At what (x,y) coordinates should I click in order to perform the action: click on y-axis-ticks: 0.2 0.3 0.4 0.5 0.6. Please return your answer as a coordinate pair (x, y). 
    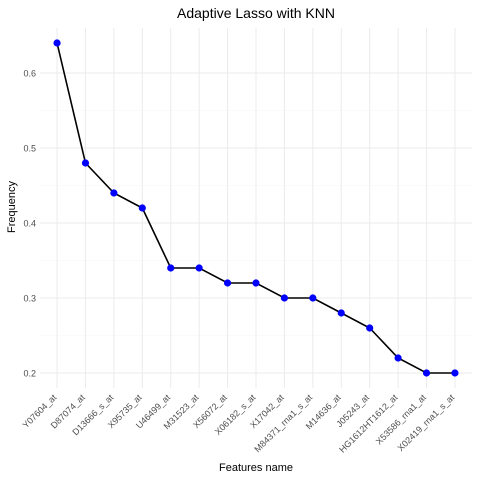
    Looking at the image, I should click on (29, 224).